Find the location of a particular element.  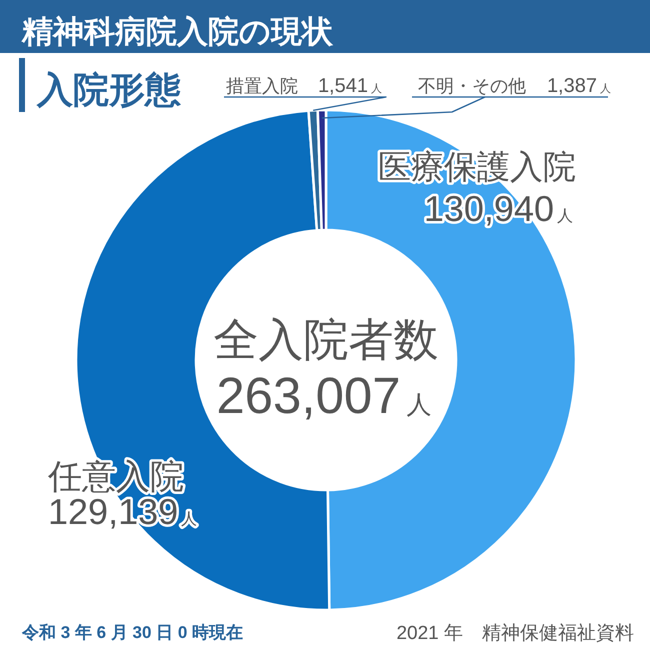

subtitle: 入院形態 is located at coordinates (109, 89).